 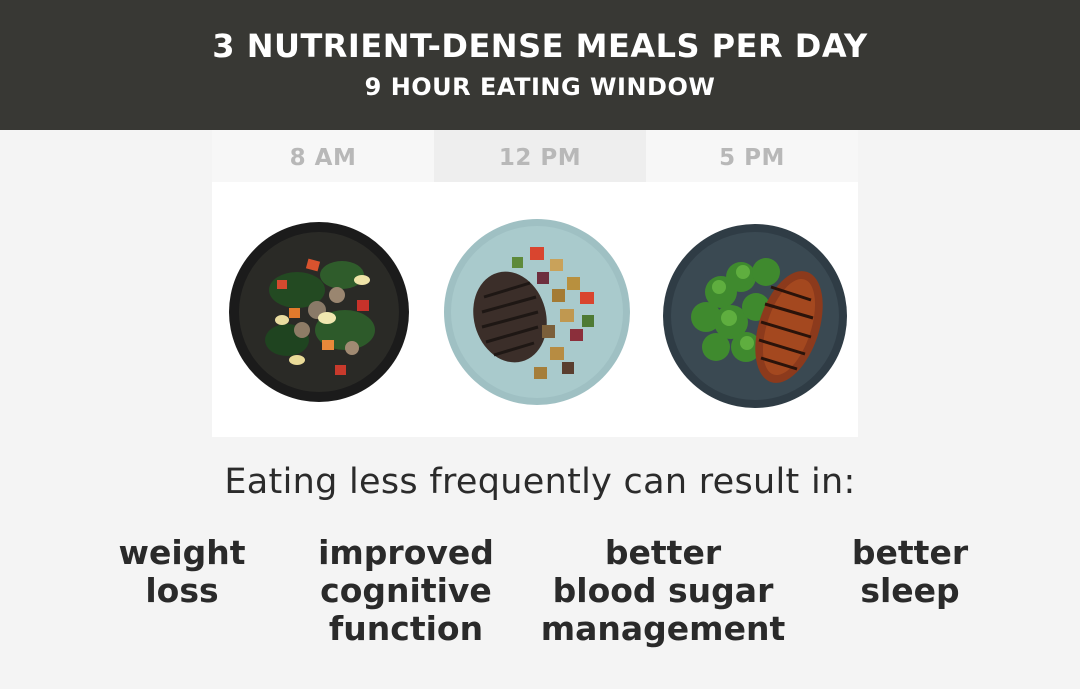 I want to click on benefit-weight-loss: weight loss, so click(x=182, y=571).